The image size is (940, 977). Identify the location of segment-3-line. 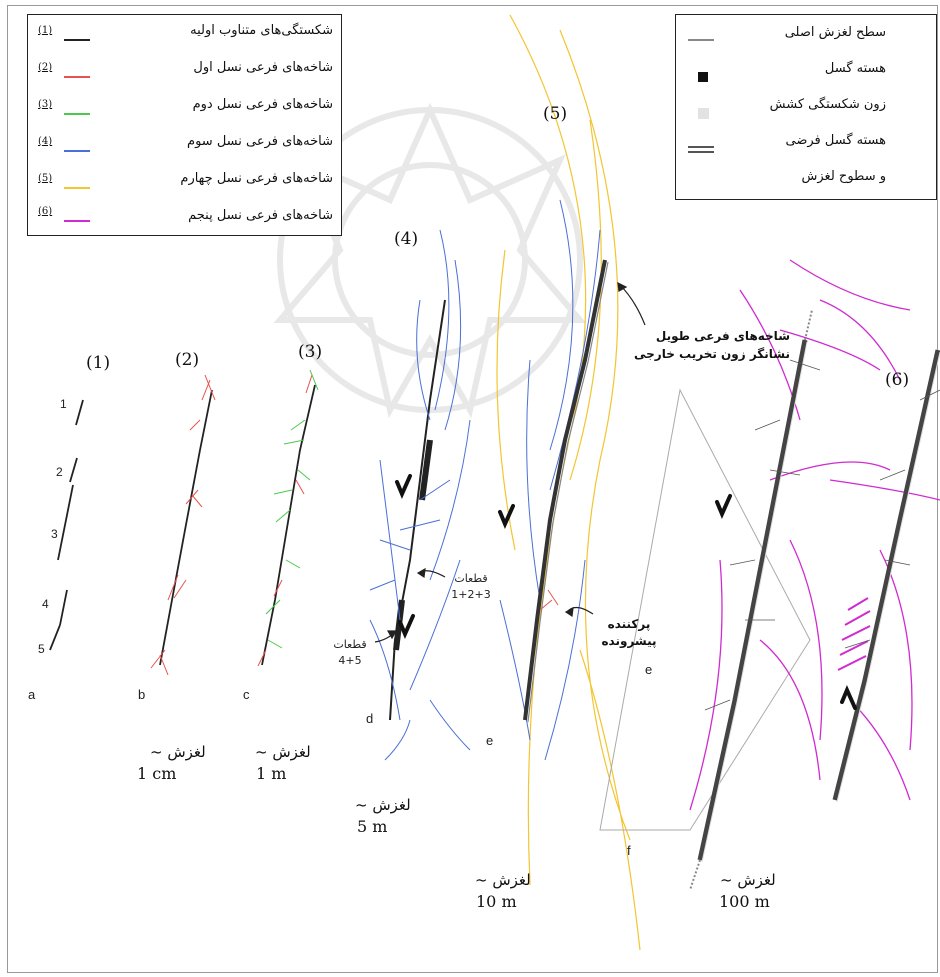
(65, 522).